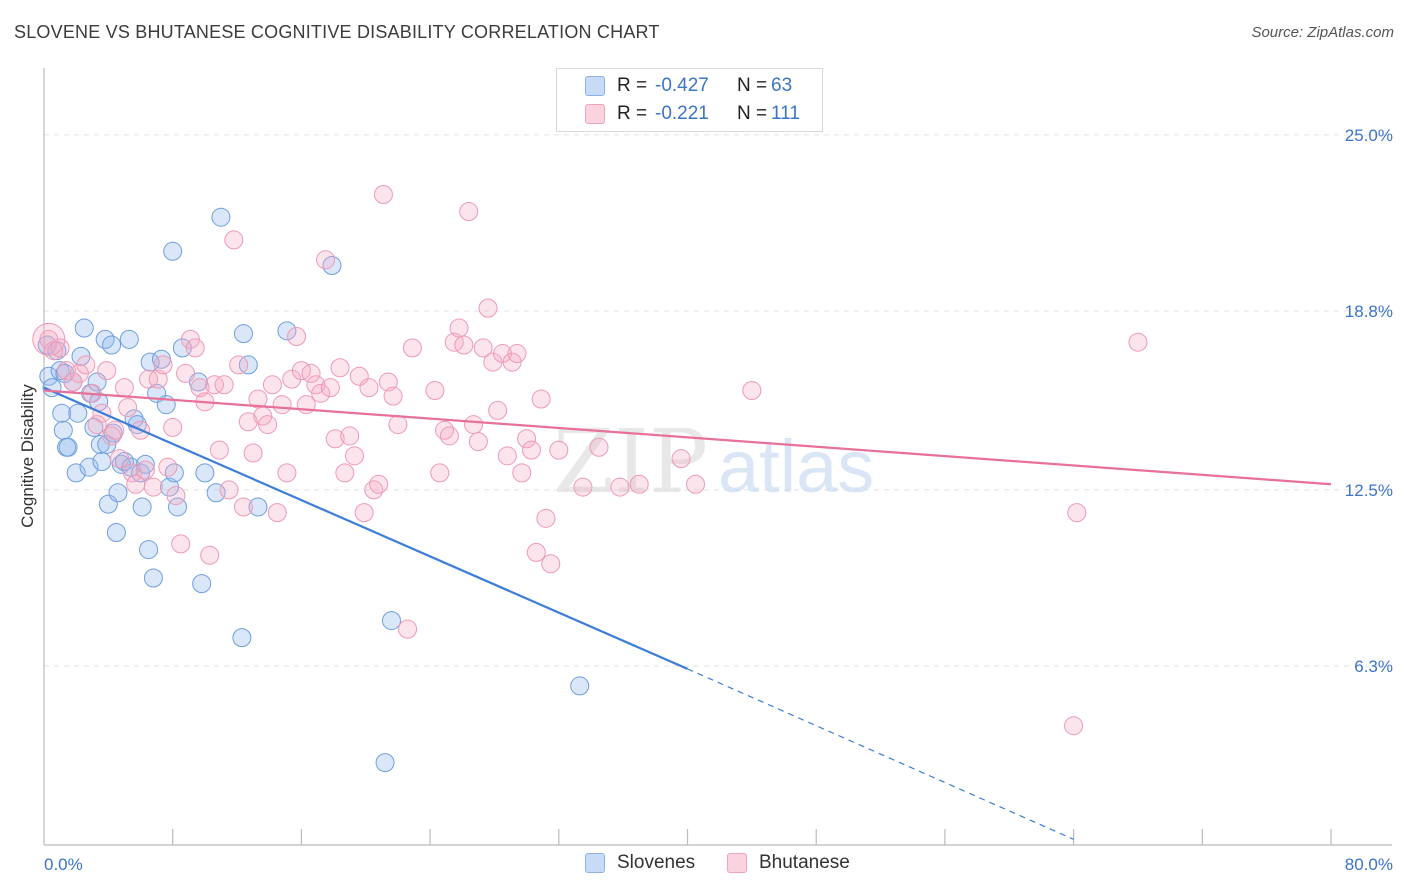 Image resolution: width=1406 pixels, height=892 pixels. I want to click on y-tick-label: 6.3%, so click(1373, 666).